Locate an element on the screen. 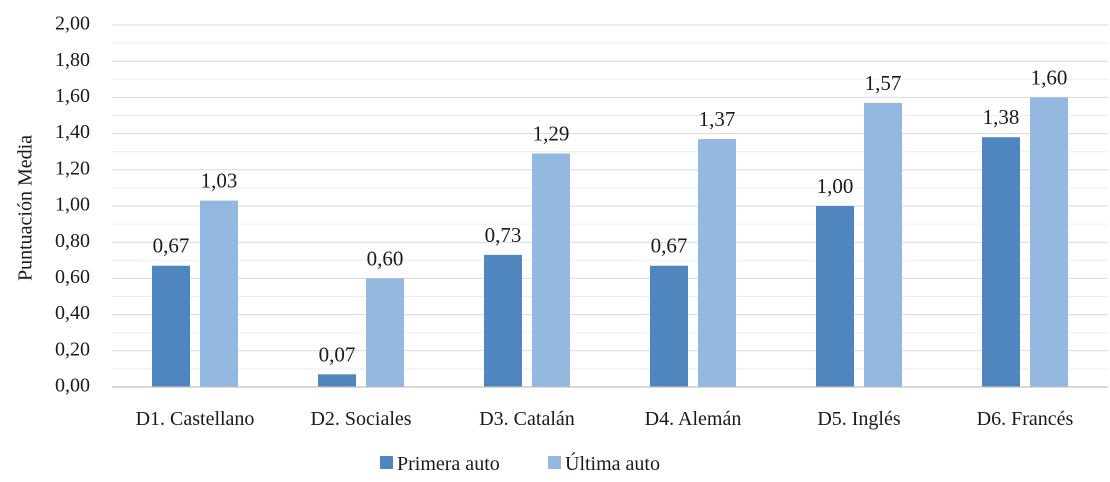 The image size is (1110, 482). y-tick-label: 0,00 is located at coordinates (72, 386).